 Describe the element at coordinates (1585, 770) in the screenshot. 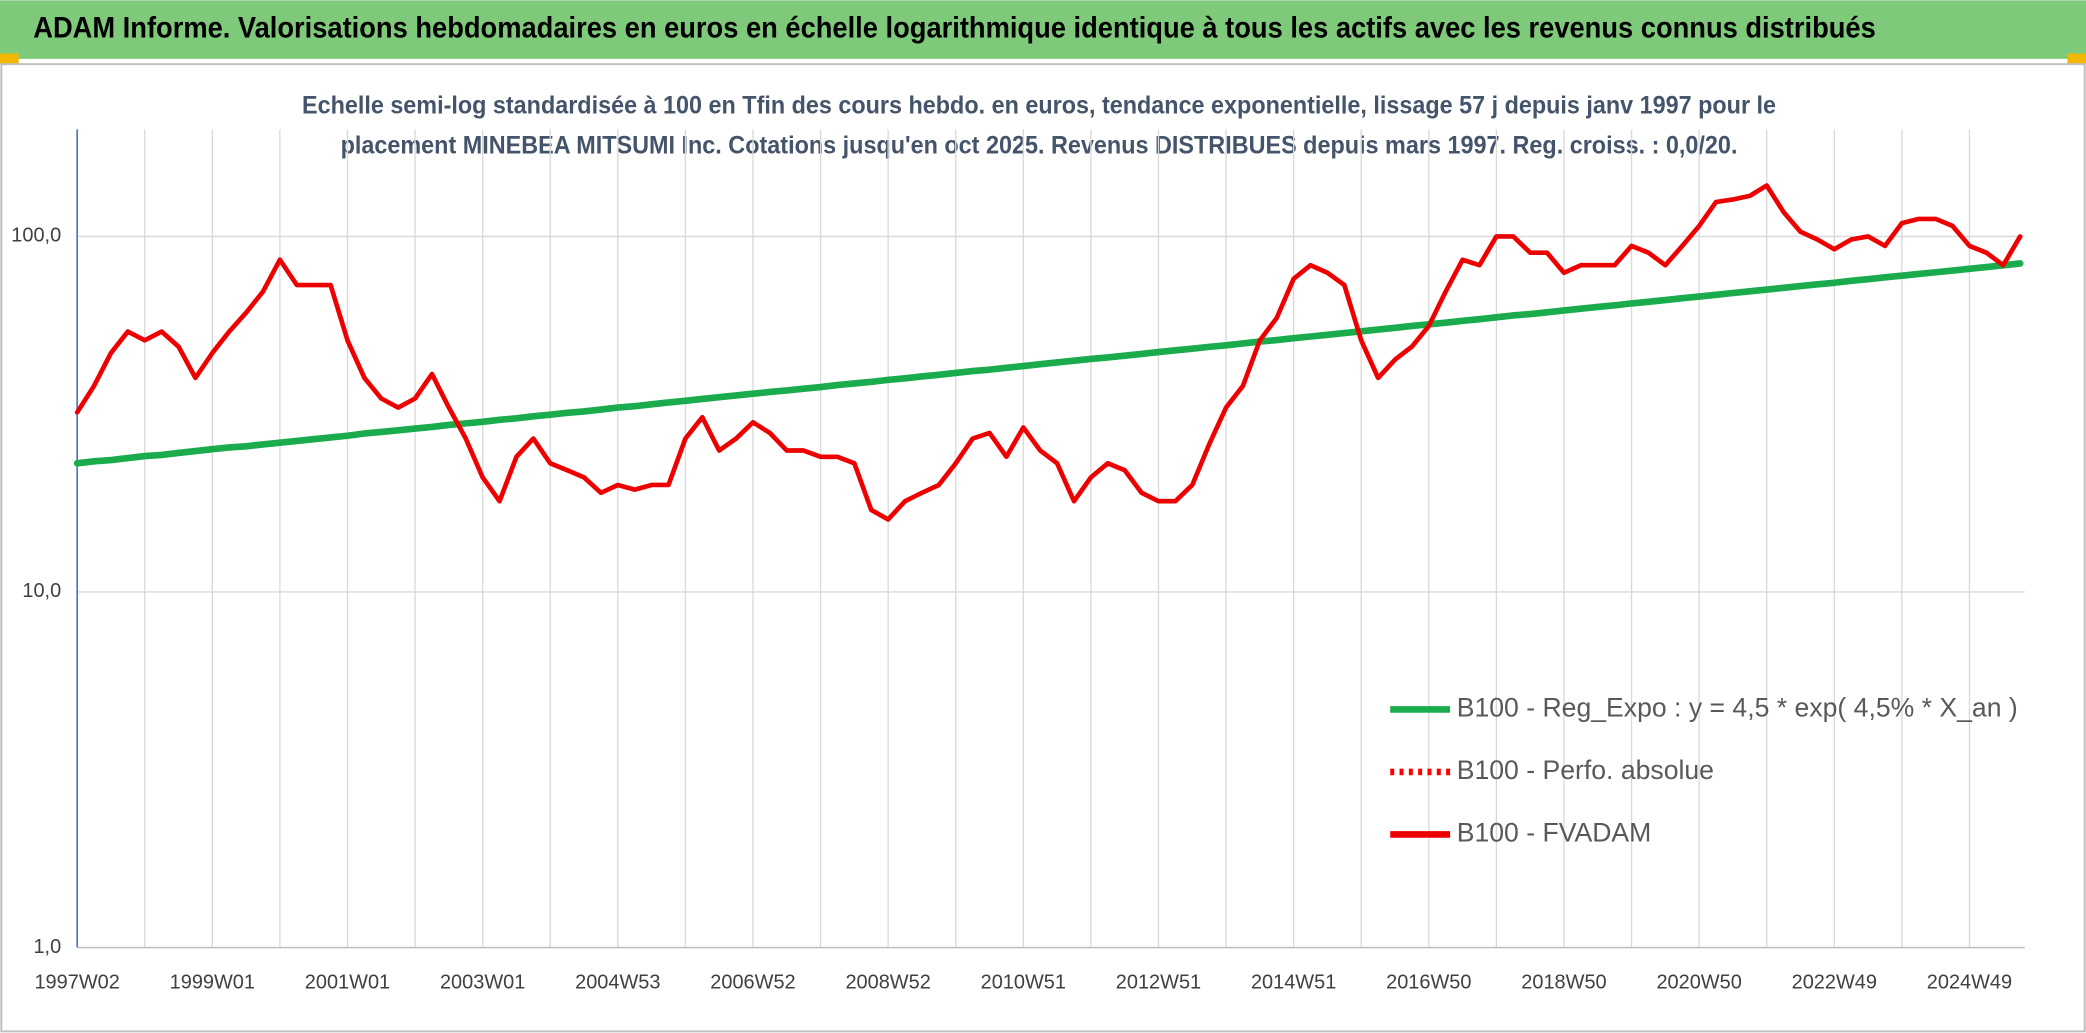

I see `legend-label: B100 - Perfo. absolue` at that location.